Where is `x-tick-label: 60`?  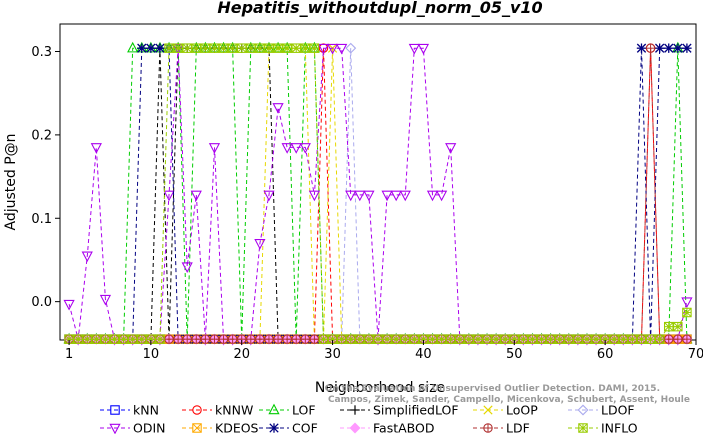 x-tick-label: 60 is located at coordinates (605, 354).